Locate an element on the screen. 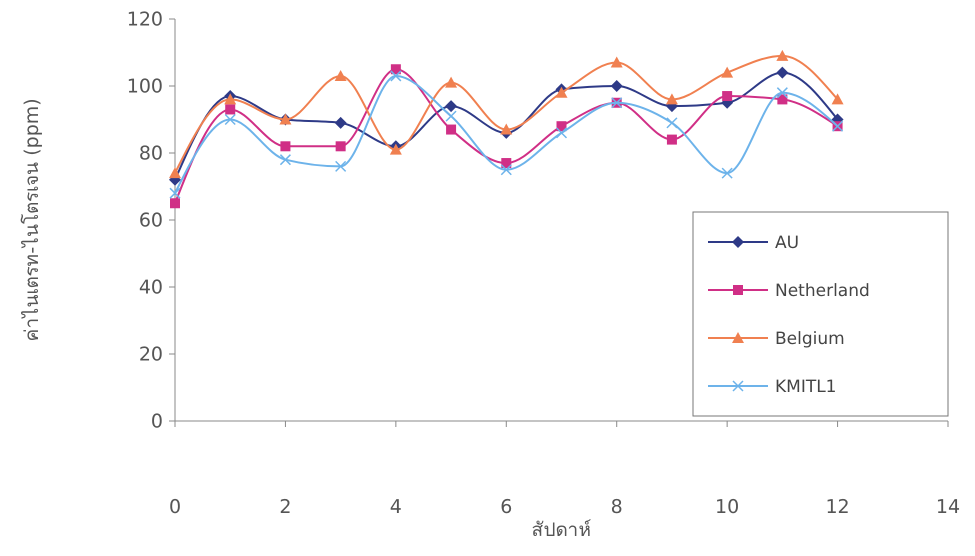 The image size is (975, 556). x-tick-label: 8 is located at coordinates (616, 507).